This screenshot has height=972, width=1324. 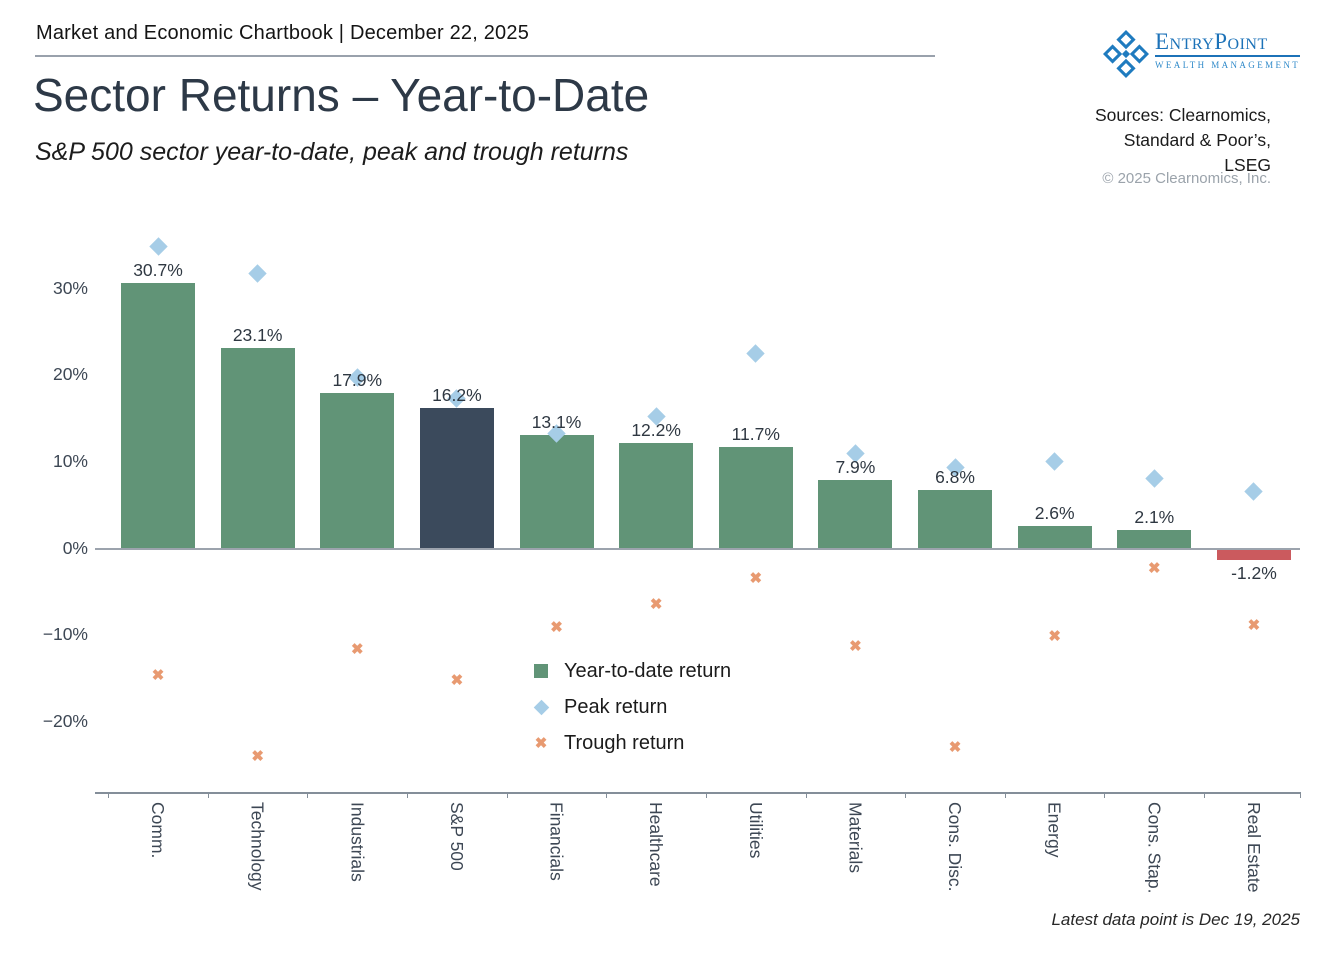 What do you see at coordinates (357, 380) in the screenshot?
I see `bar-value-label: 17.9%` at bounding box center [357, 380].